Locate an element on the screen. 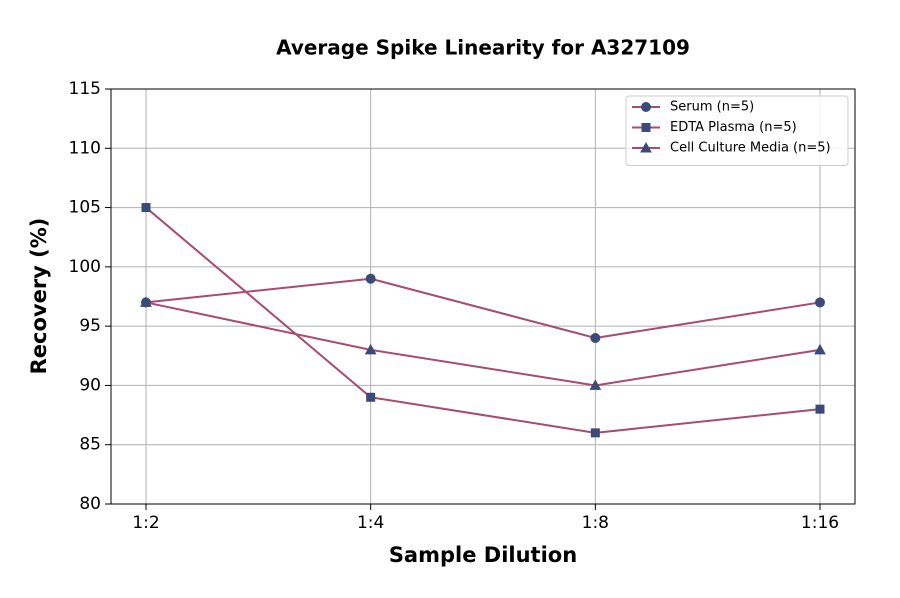  y-tick-label: 115 is located at coordinates (85, 89).